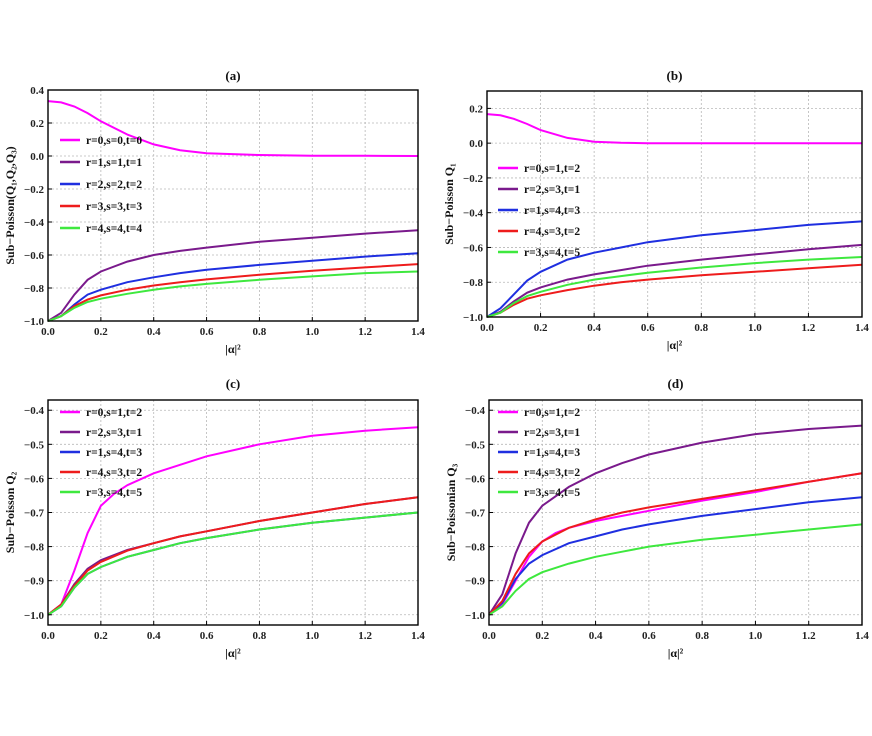 This screenshot has height=736, width=872. I want to click on legend-label: r=2,s=2,t=2, so click(114, 185).